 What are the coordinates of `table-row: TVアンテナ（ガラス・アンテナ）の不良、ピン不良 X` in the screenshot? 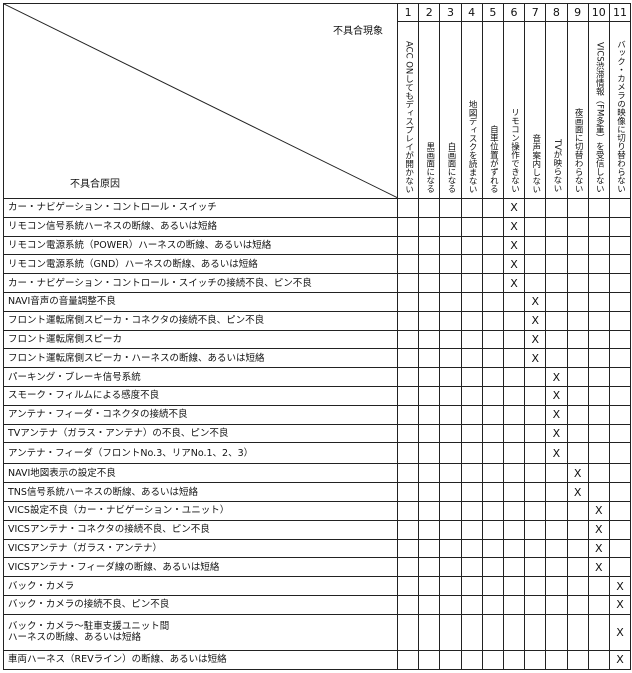 It's located at (317, 433).